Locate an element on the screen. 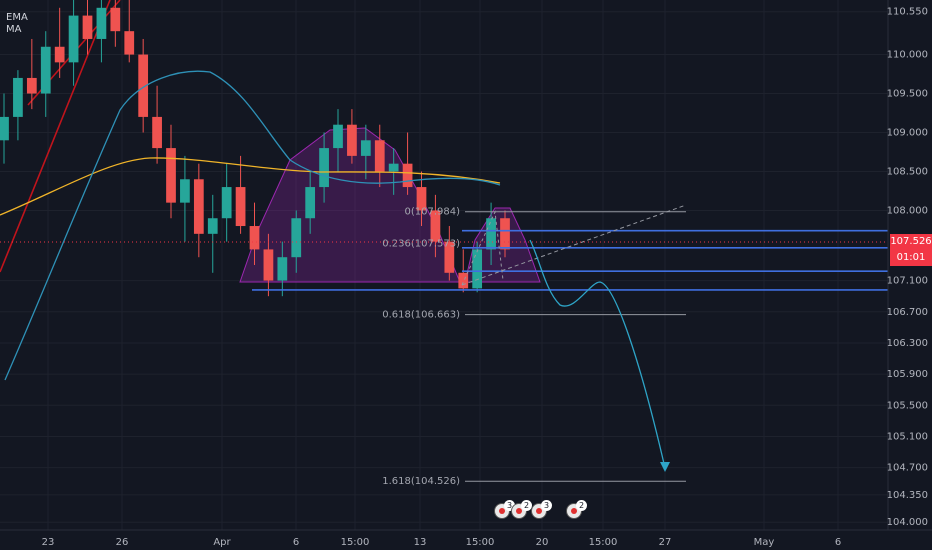 This screenshot has width=932, height=550. time-axis-tick: May is located at coordinates (764, 542).